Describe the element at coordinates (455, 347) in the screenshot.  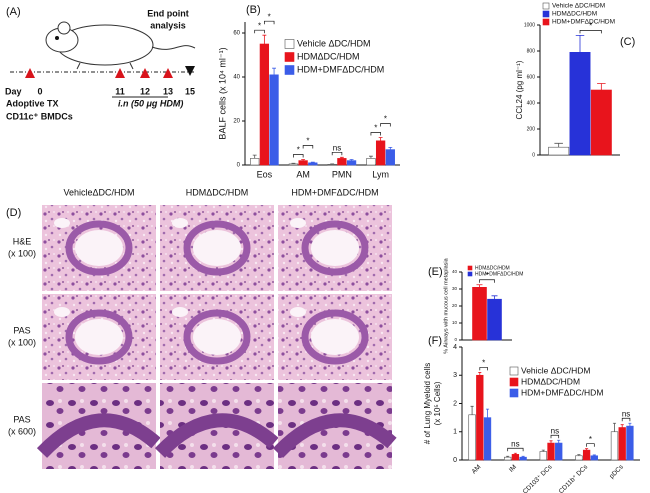
I see `y-tick-label: 4` at that location.